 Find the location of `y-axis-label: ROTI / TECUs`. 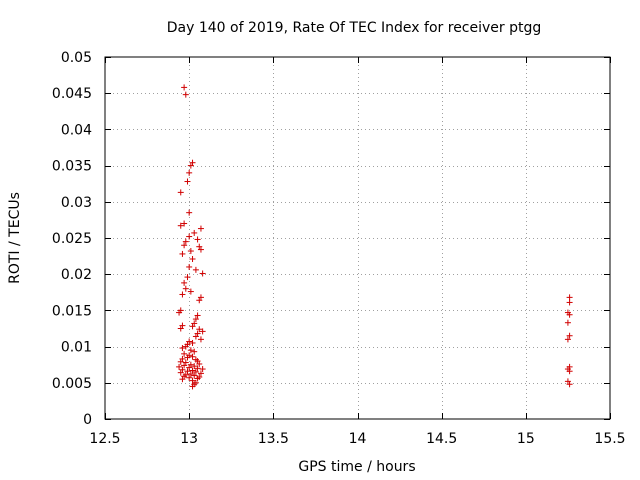

y-axis-label: ROTI / TECUs is located at coordinates (15, 238).